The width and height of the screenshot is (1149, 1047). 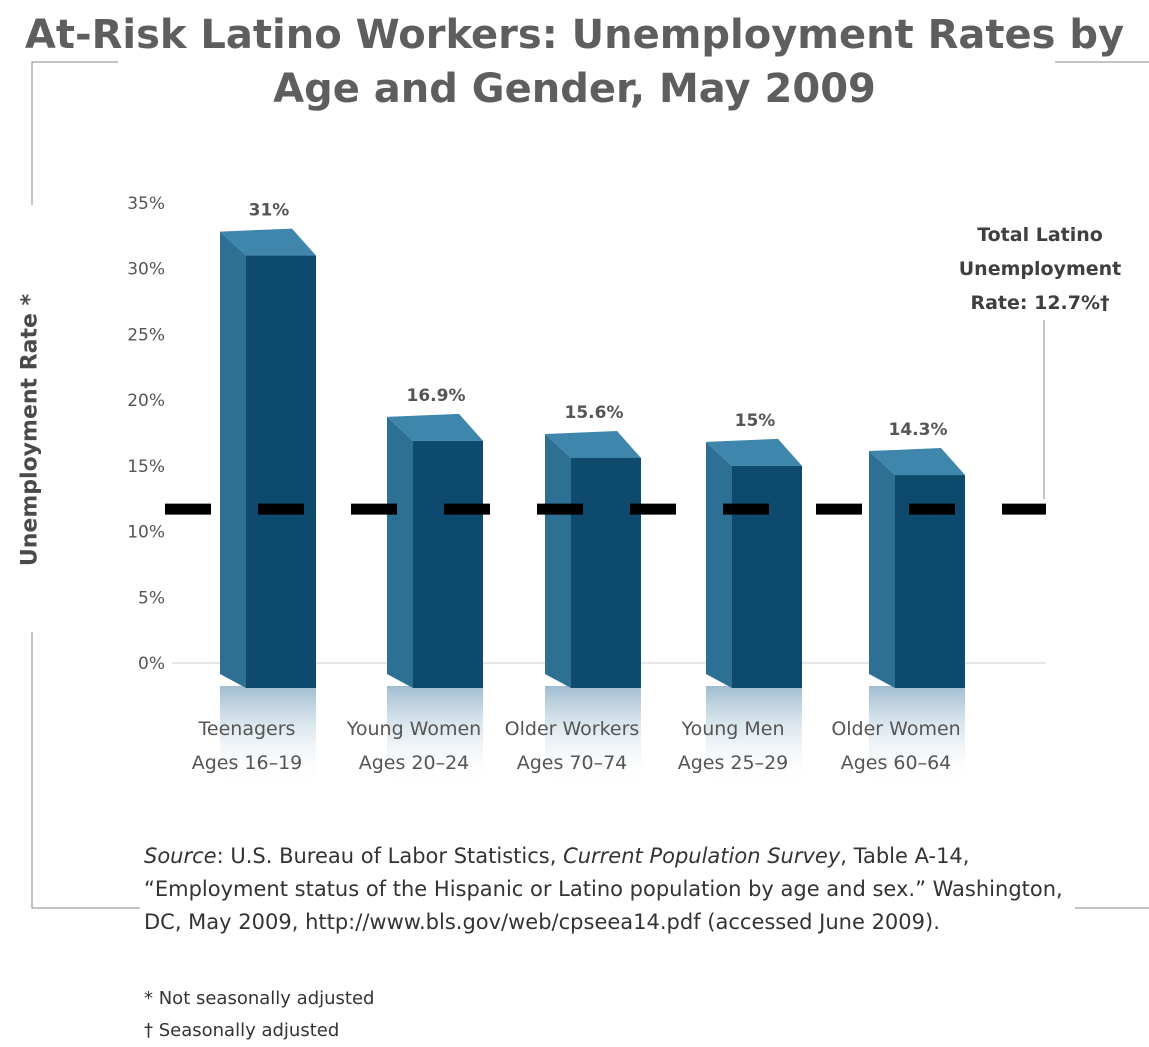 What do you see at coordinates (269, 211) in the screenshot?
I see `bar-value-label: 31%` at bounding box center [269, 211].